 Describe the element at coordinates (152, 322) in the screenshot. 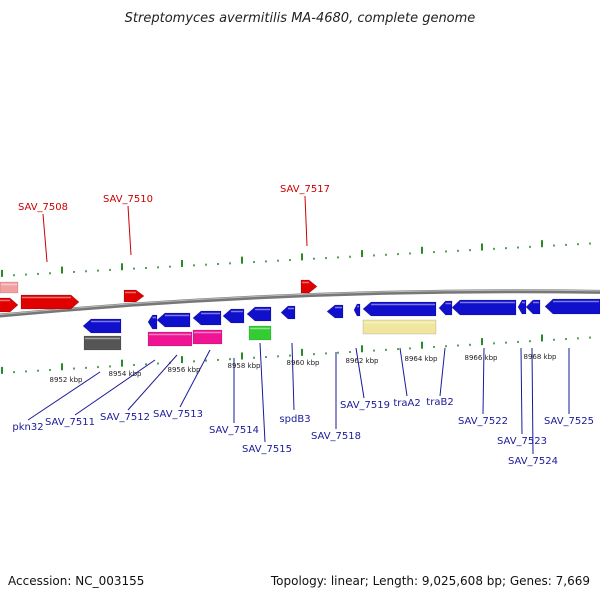

I see `gene-sav7511-arrow` at that location.